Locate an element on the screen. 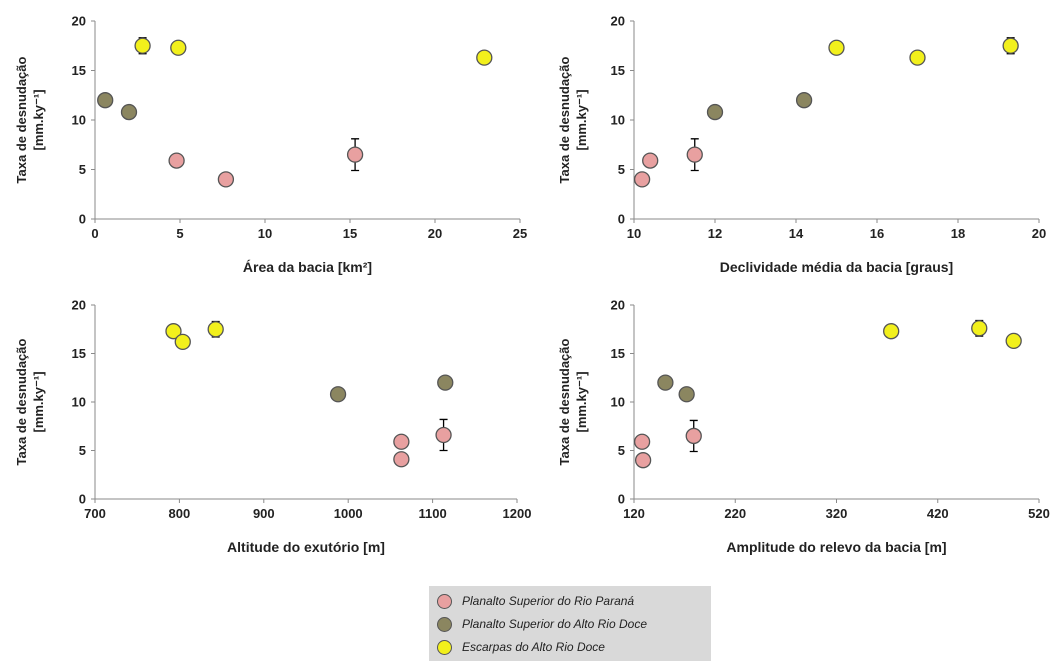 Image resolution: width=1058 pixels, height=661 pixels. x-tick-label: 1100 is located at coordinates (432, 513).